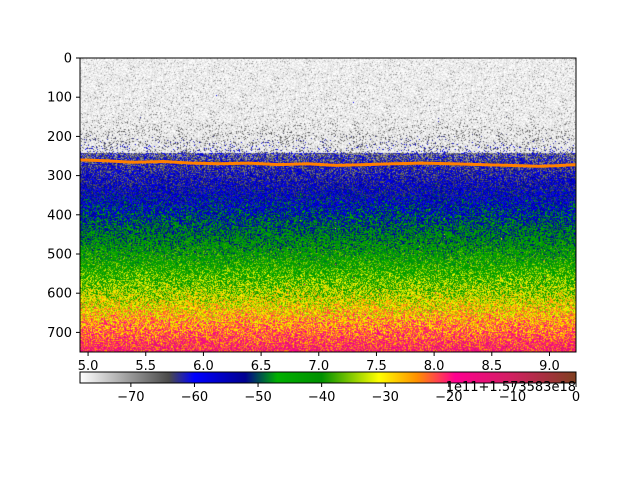  I want to click on y-tick-label: 700, so click(59, 333).